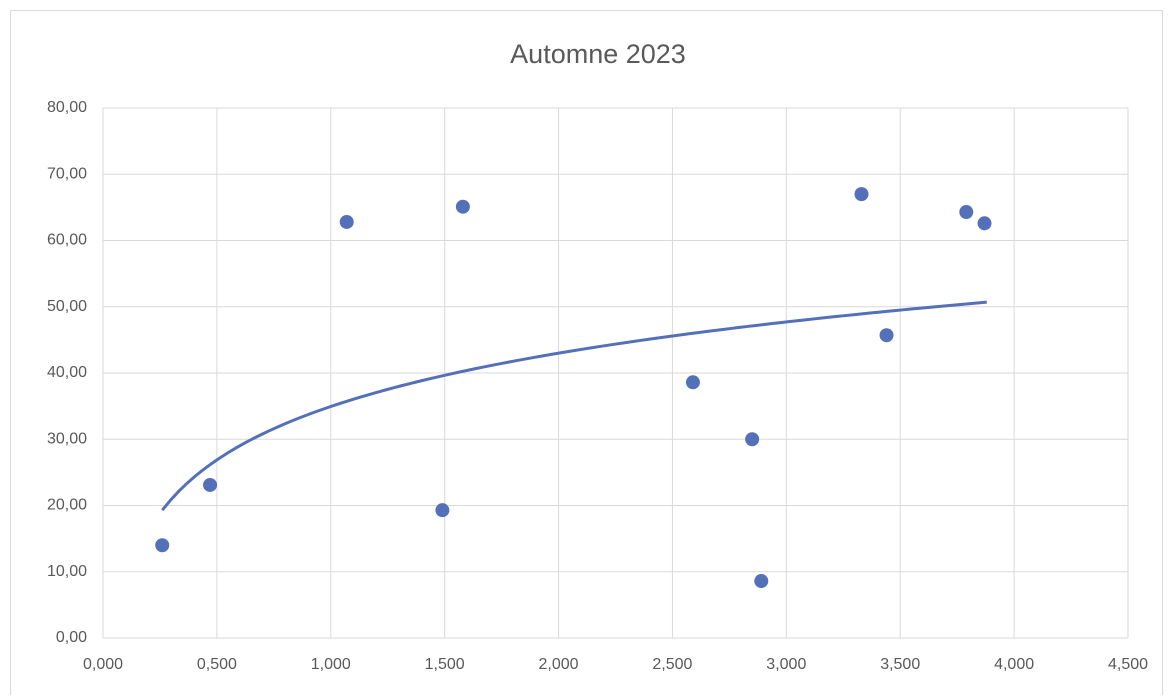 This screenshot has height=700, width=1173. I want to click on chart-title: Automne 2023, so click(598, 54).